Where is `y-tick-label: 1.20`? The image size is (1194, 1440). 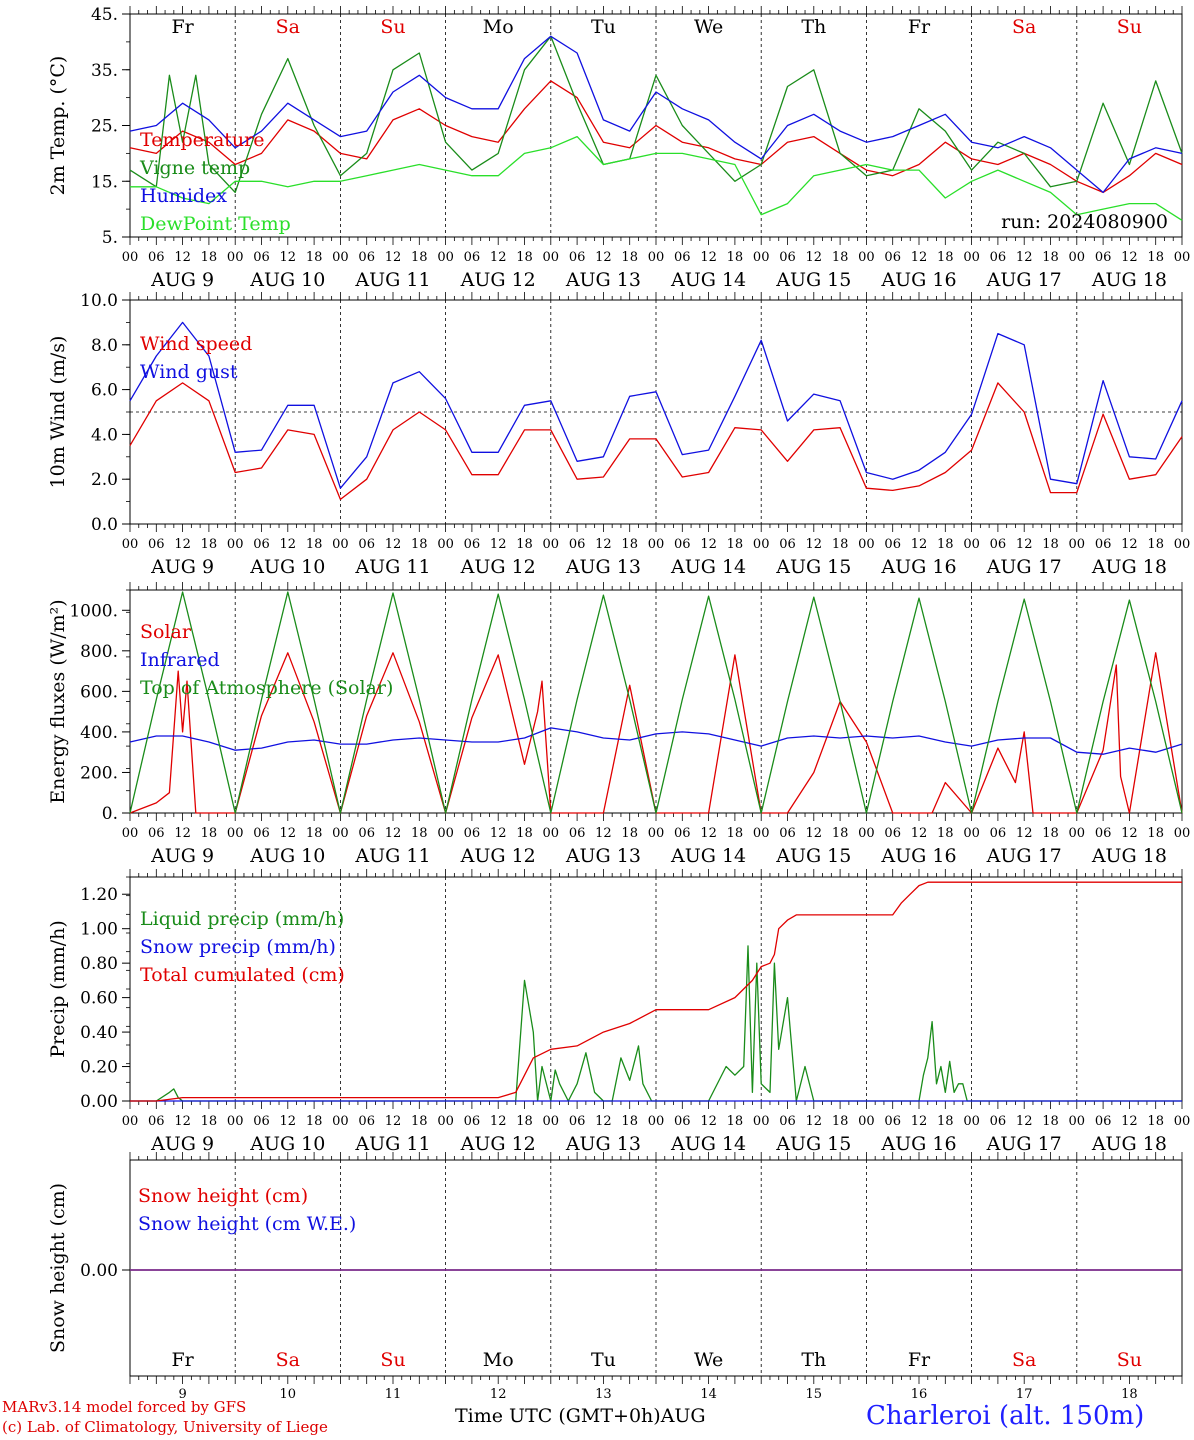
y-tick-label: 1.20 is located at coordinates (99, 895).